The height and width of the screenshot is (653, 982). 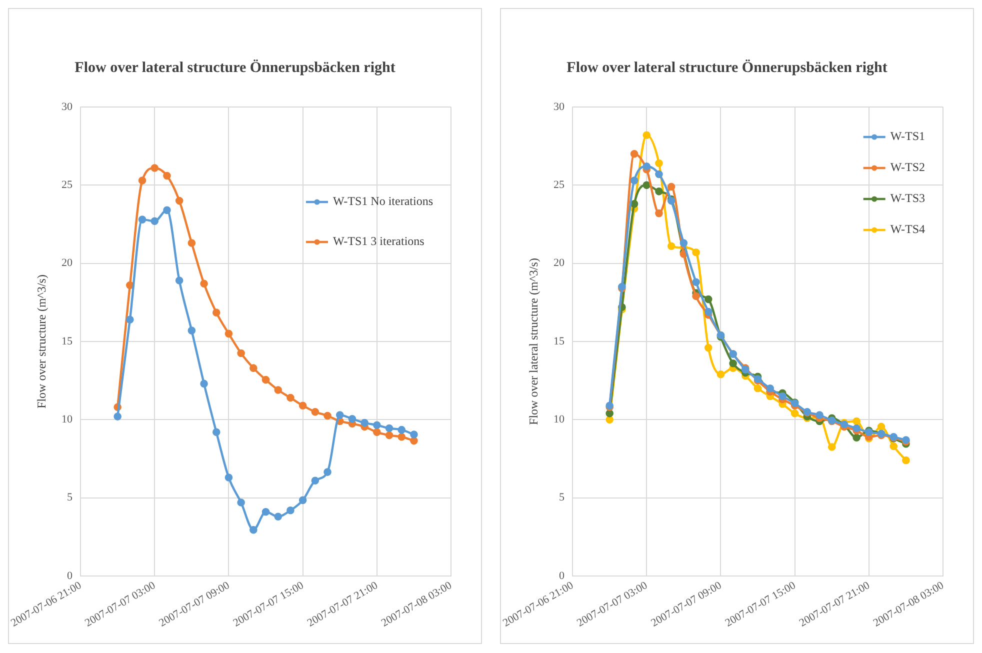 What do you see at coordinates (908, 136) in the screenshot?
I see `legend-label: W-TS1` at bounding box center [908, 136].